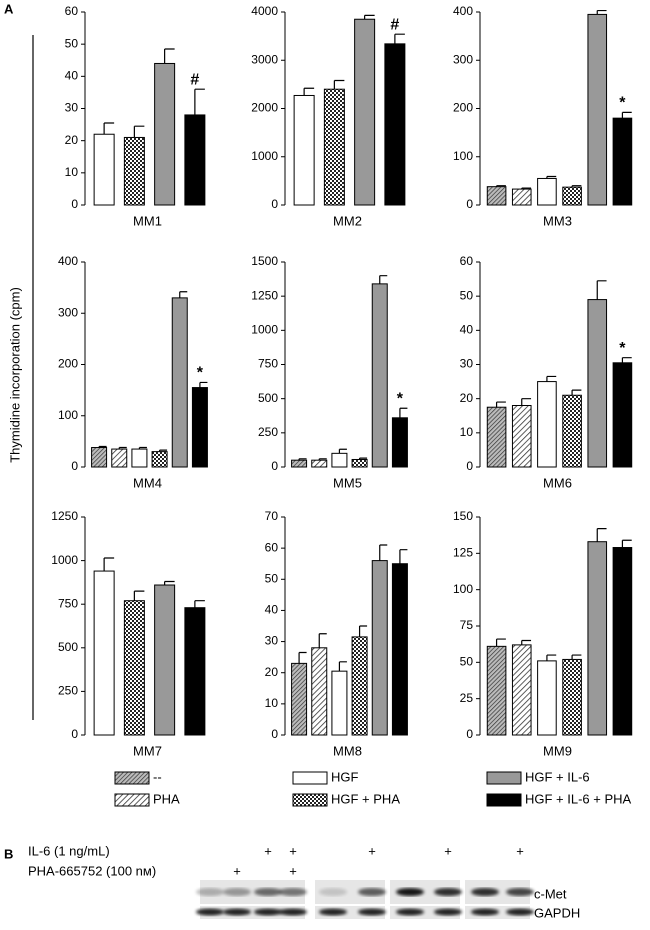  I want to click on blot-row-label: IL-6 (1 ng/mL), so click(69, 850).